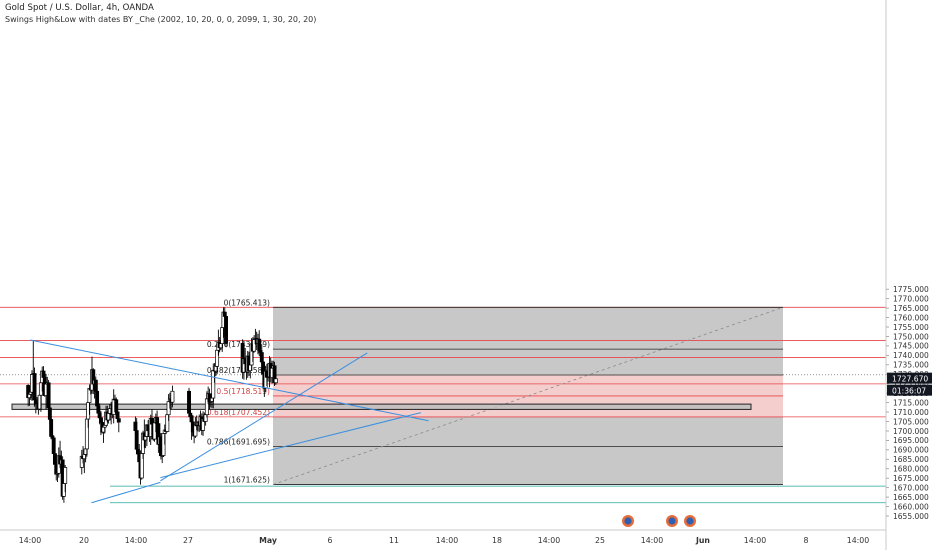 This screenshot has height=550, width=932. Describe the element at coordinates (911, 469) in the screenshot. I see `price-tick-label: 1680.000` at that location.